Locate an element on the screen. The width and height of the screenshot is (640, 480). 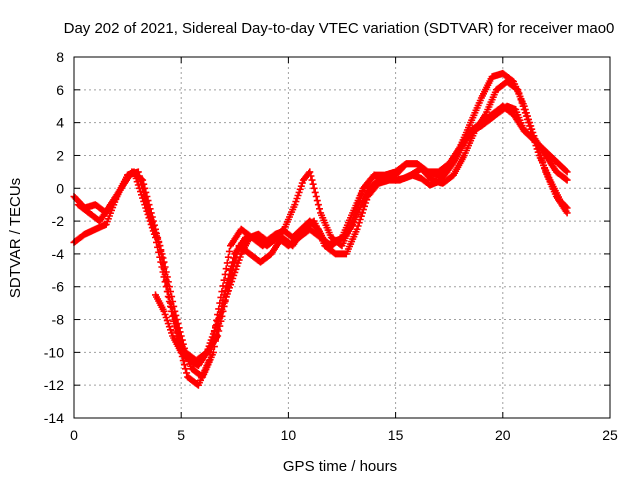
y-tick-label: -10 is located at coordinates (54, 352).